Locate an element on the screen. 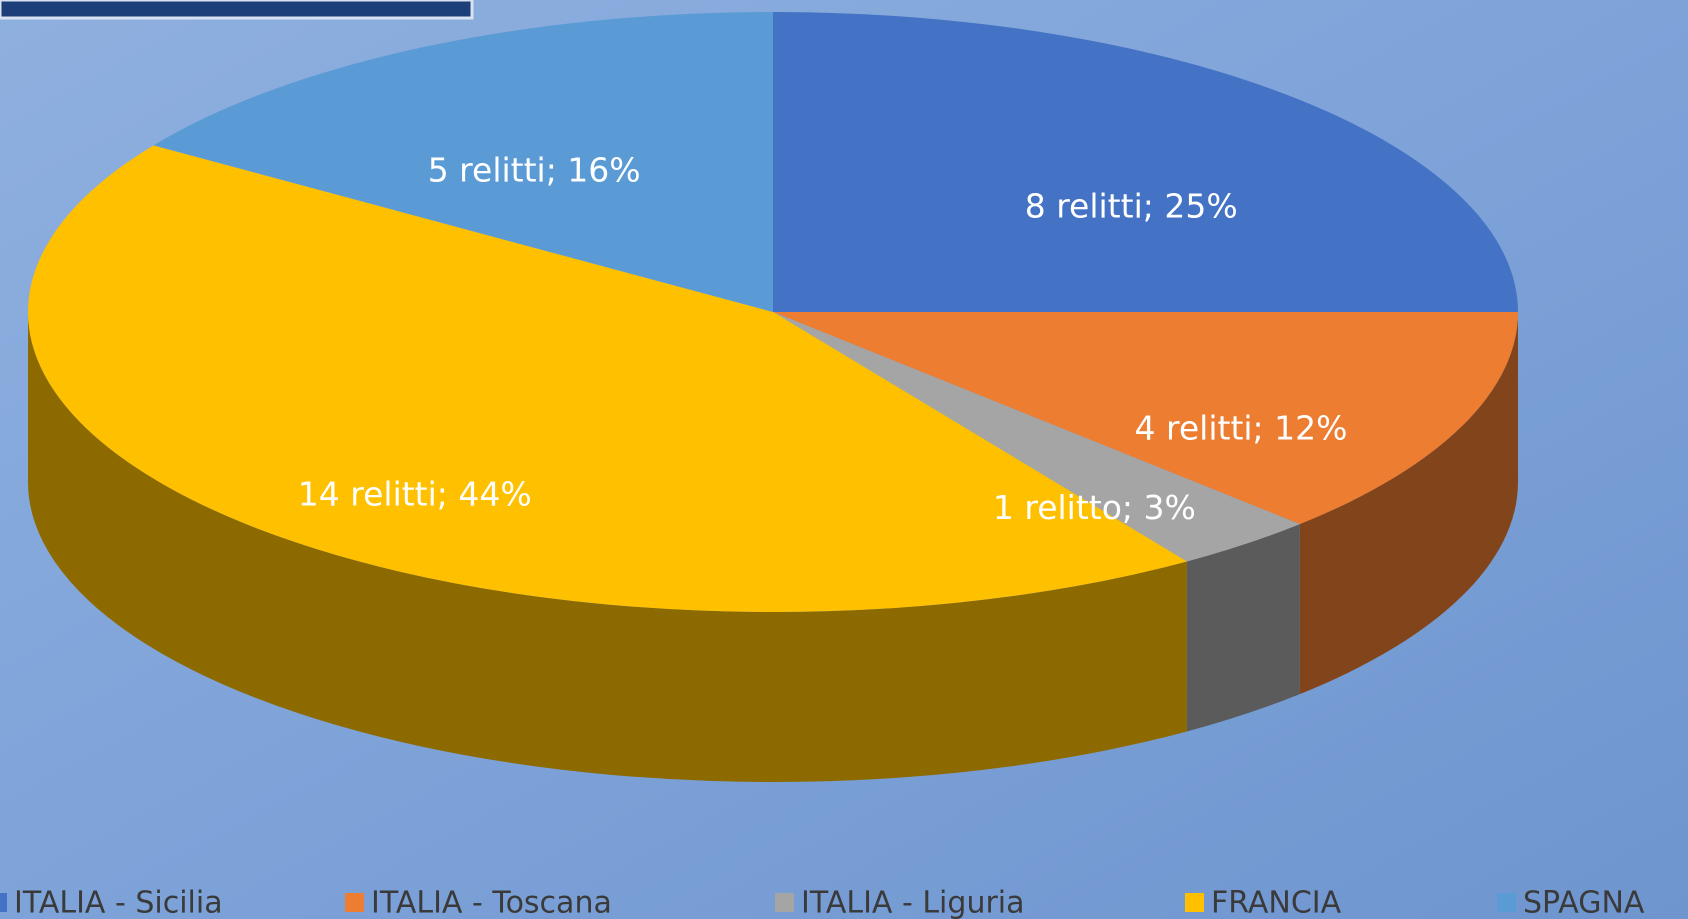 Image resolution: width=1688 pixels, height=919 pixels. legend-label: ITALIA - Toscana is located at coordinates (491, 902).